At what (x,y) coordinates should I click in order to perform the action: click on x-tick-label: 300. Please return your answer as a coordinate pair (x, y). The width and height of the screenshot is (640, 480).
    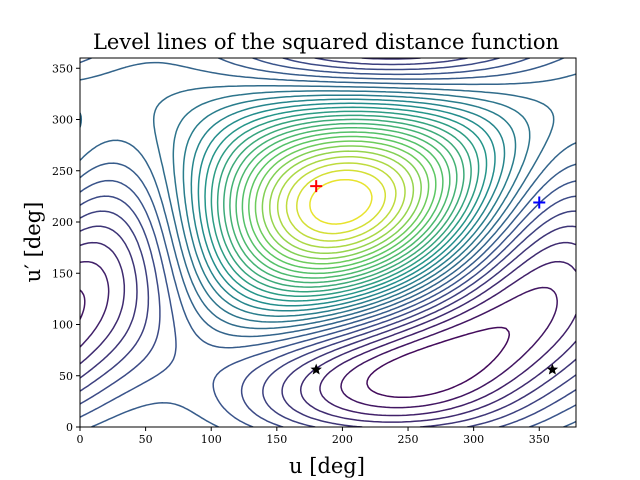
    Looking at the image, I should click on (473, 439).